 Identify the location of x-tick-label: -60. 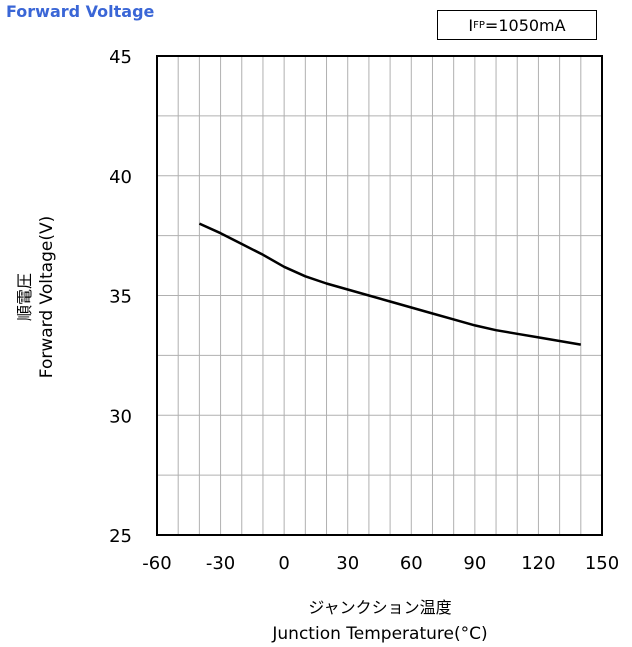
(156, 563).